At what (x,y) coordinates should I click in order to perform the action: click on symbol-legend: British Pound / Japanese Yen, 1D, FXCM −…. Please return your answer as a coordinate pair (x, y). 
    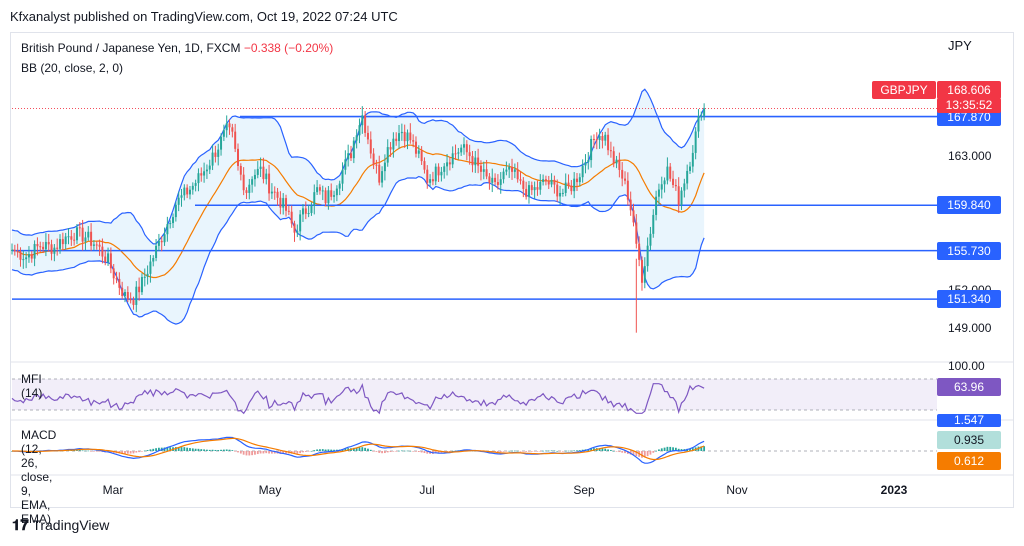
    Looking at the image, I should click on (177, 48).